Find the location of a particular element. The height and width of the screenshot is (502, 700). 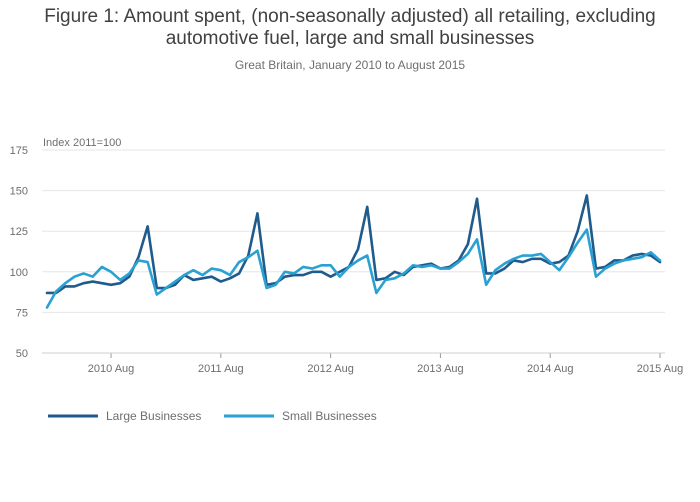

x-tick-label: 2015 Aug is located at coordinates (660, 369).